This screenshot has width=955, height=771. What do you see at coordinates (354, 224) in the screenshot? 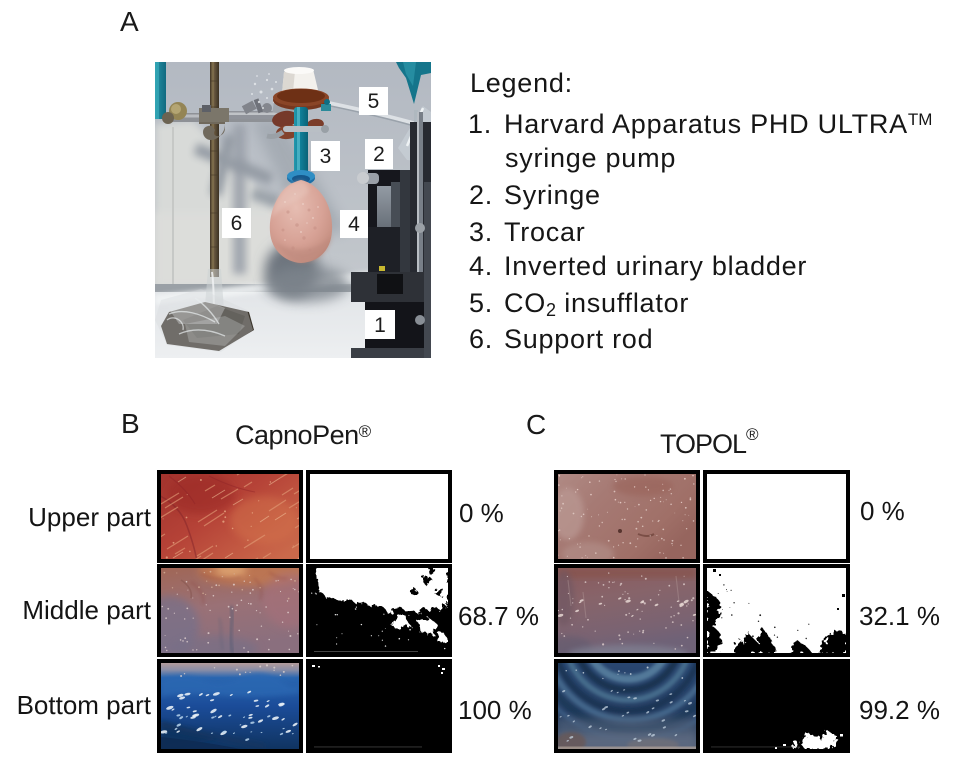
I see `svg-text: 4` at bounding box center [354, 224].